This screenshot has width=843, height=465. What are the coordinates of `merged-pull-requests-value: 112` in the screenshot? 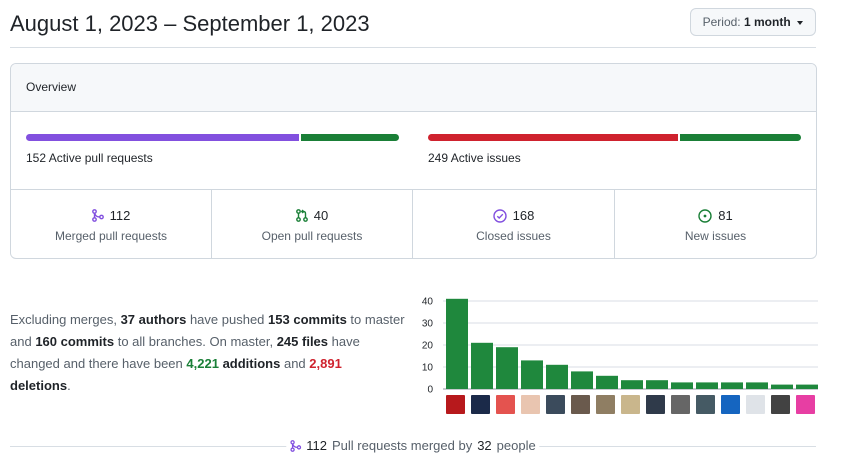 It's located at (120, 215).